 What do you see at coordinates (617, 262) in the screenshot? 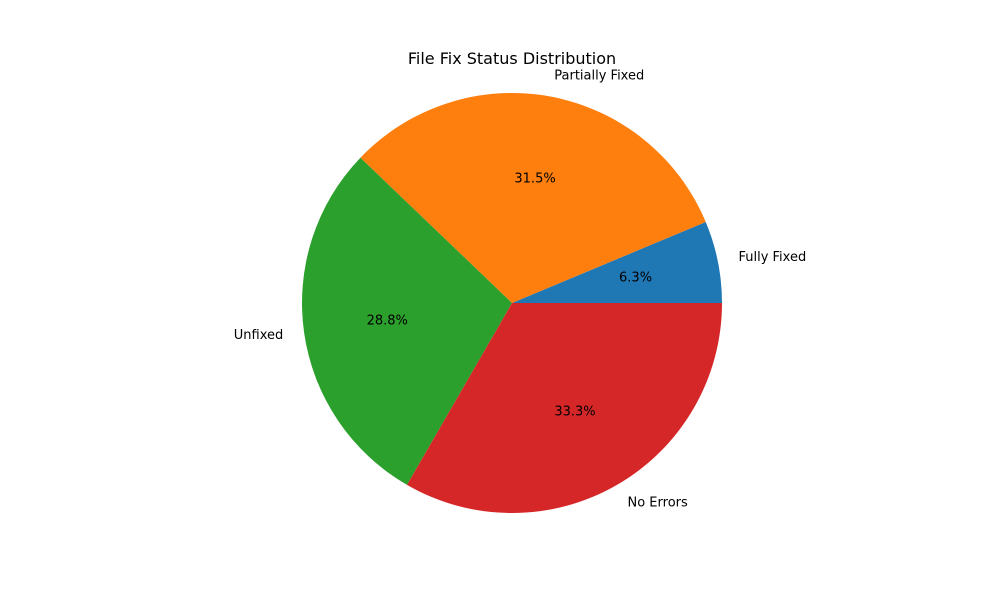
I see `pie-slice-fully-fixed` at bounding box center [617, 262].